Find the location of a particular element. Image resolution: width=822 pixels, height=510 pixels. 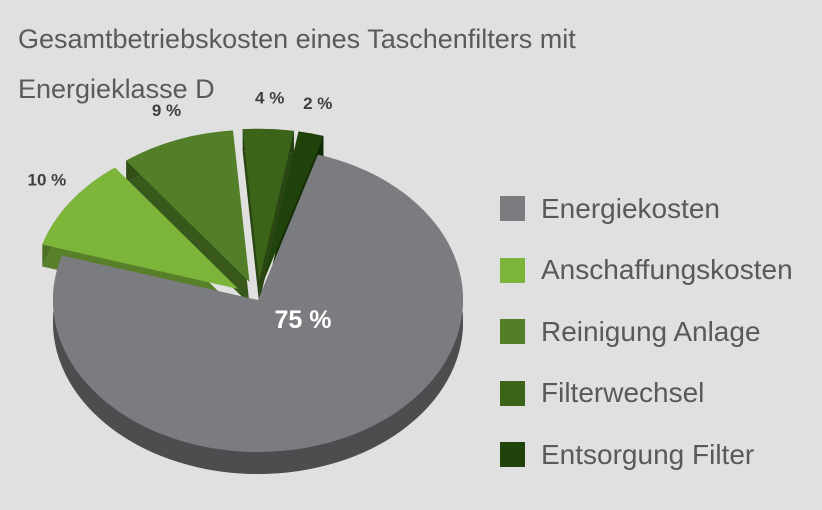

legend-item: Energiekosten is located at coordinates (646, 209).